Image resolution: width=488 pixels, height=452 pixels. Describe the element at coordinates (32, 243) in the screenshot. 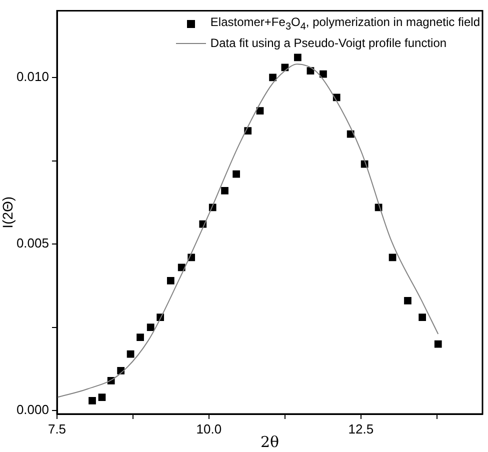

I see `y-tick-label: 0.005` at that location.